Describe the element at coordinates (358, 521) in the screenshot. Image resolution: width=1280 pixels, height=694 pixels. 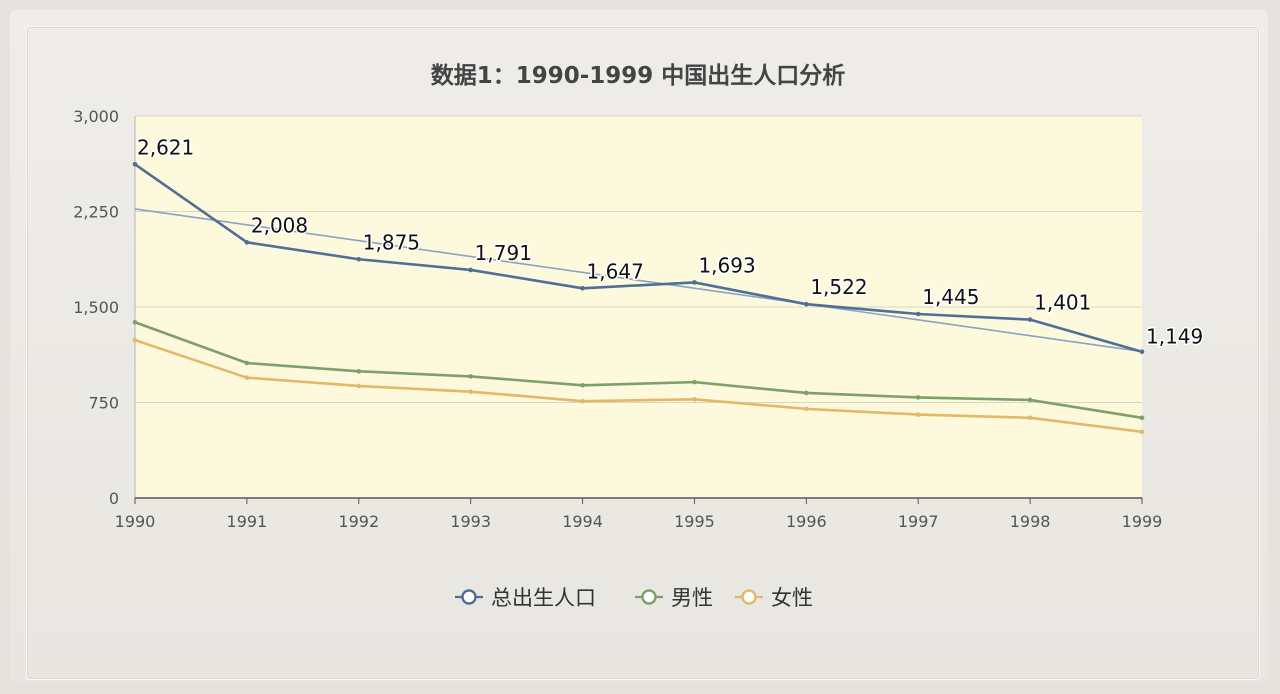
I see `x-tick-label: 1992` at that location.